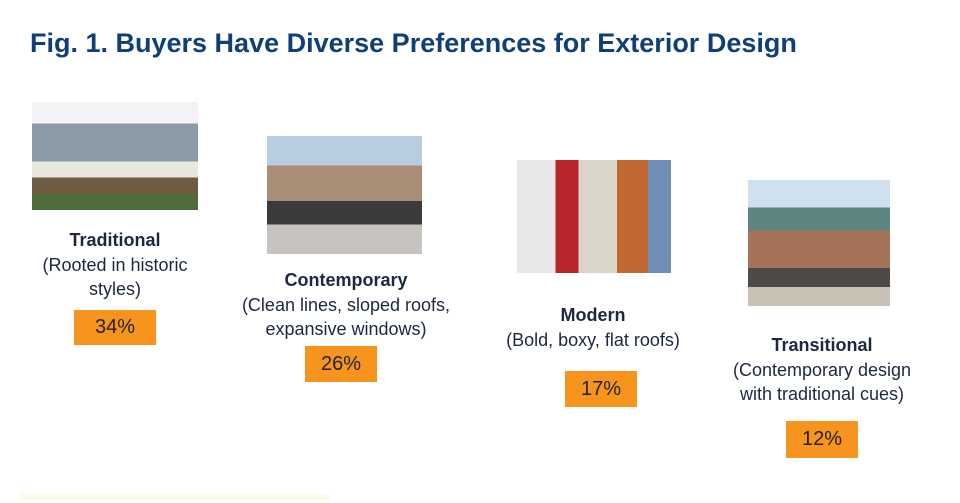 Image resolution: width=960 pixels, height=503 pixels. I want to click on traditional-house-photo, so click(115, 156).